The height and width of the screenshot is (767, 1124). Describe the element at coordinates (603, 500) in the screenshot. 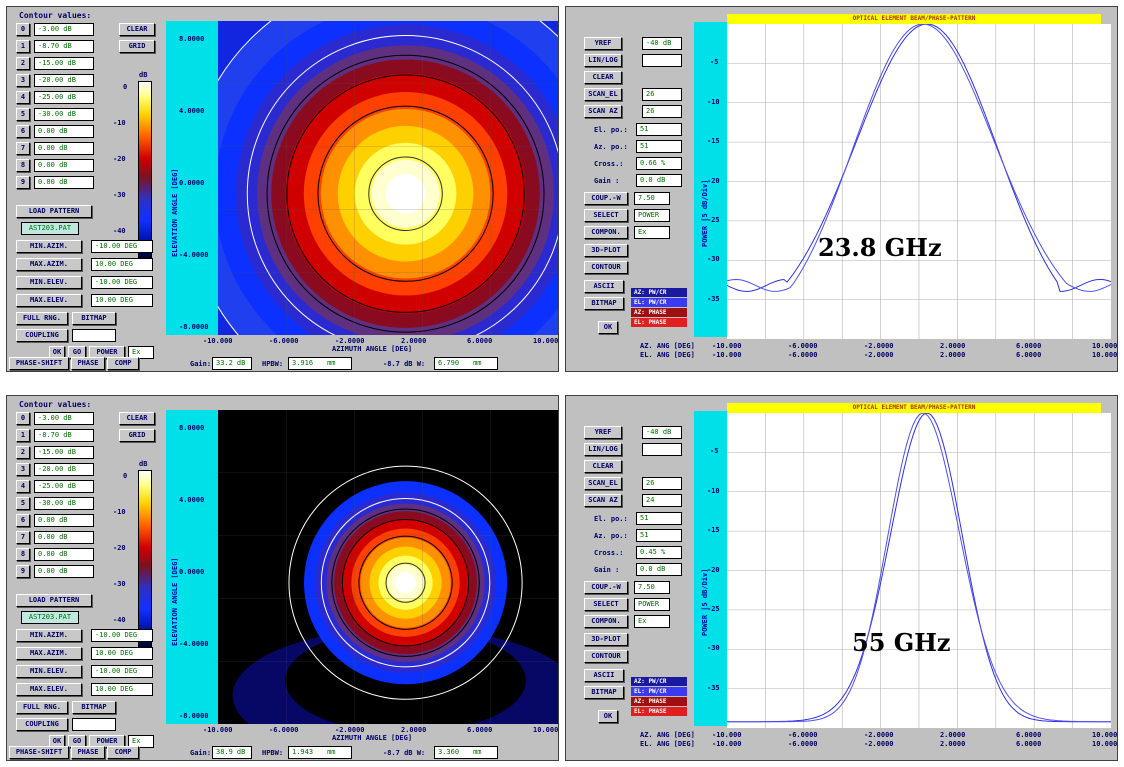

I see `scan-az-button: SCAN AZ` at that location.